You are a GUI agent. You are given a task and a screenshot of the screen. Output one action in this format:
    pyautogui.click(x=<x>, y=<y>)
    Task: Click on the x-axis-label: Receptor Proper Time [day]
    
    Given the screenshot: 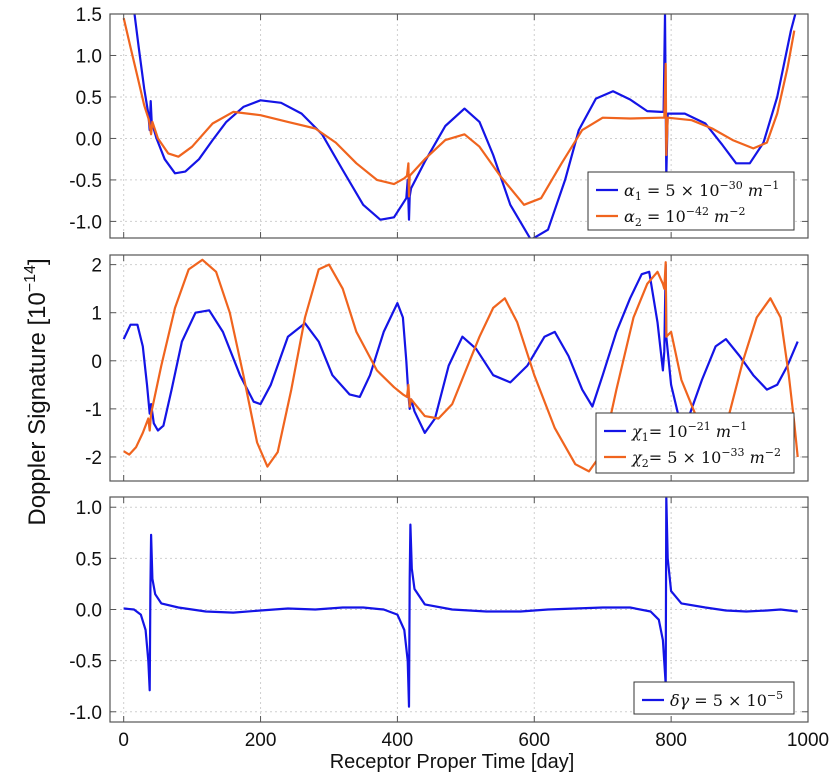 What is the action you would take?
    pyautogui.click(x=452, y=762)
    